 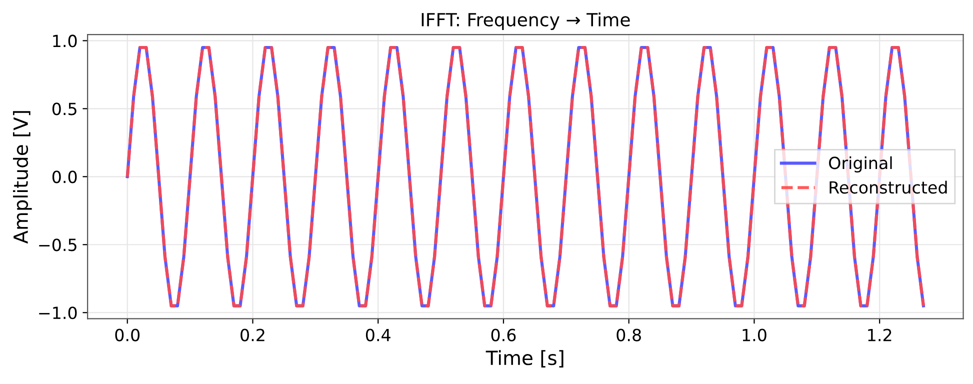 What do you see at coordinates (880, 335) in the screenshot?
I see `x-tick-label: 1.2` at bounding box center [880, 335].